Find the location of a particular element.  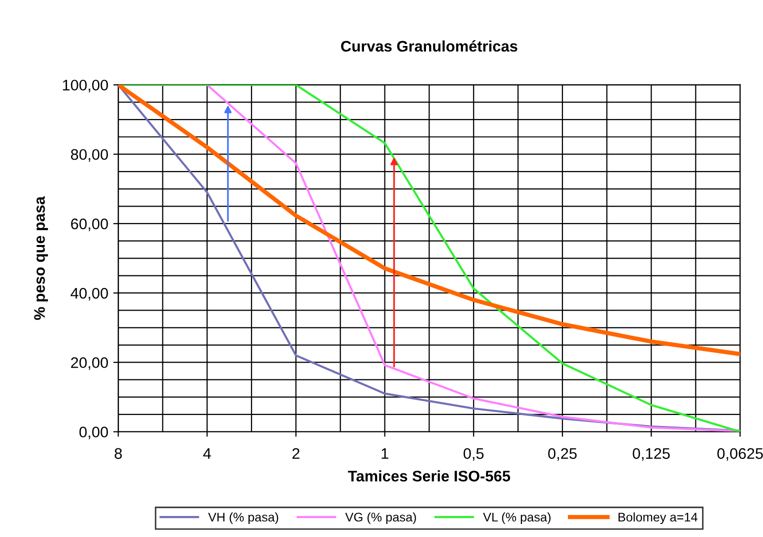

x-tick-label: 0,25 is located at coordinates (562, 454).